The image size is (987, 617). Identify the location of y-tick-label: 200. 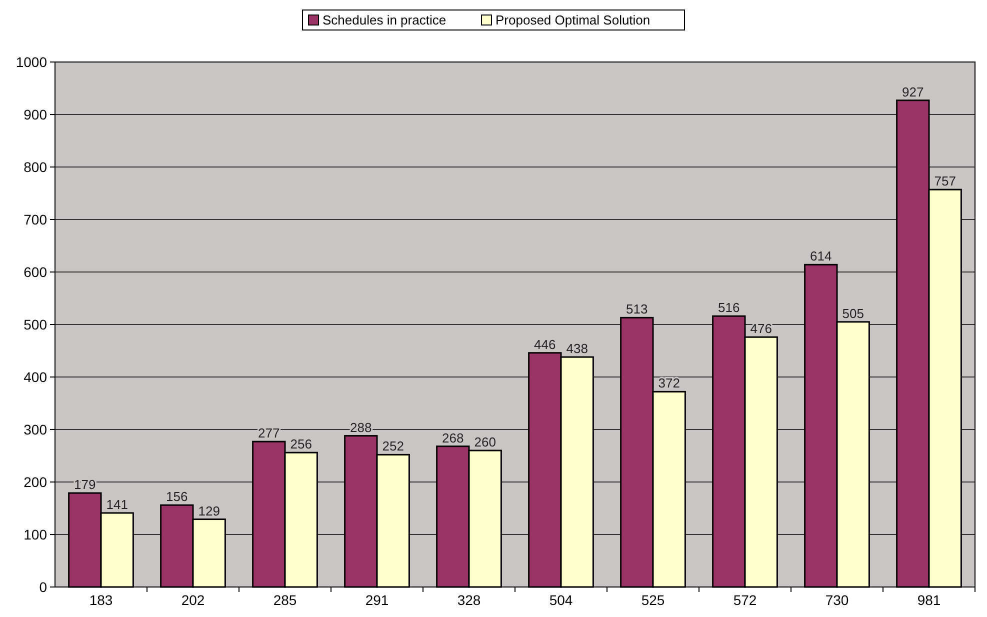
(36, 482).